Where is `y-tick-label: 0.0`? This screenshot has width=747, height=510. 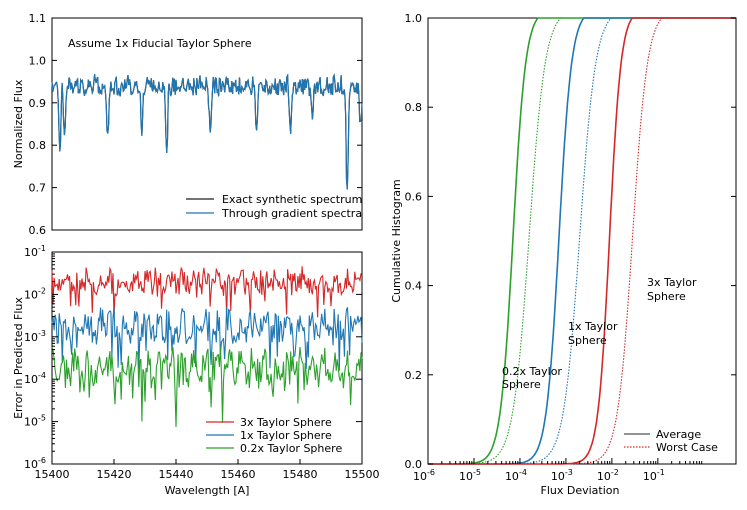
y-tick-label: 0.0 is located at coordinates (414, 464).